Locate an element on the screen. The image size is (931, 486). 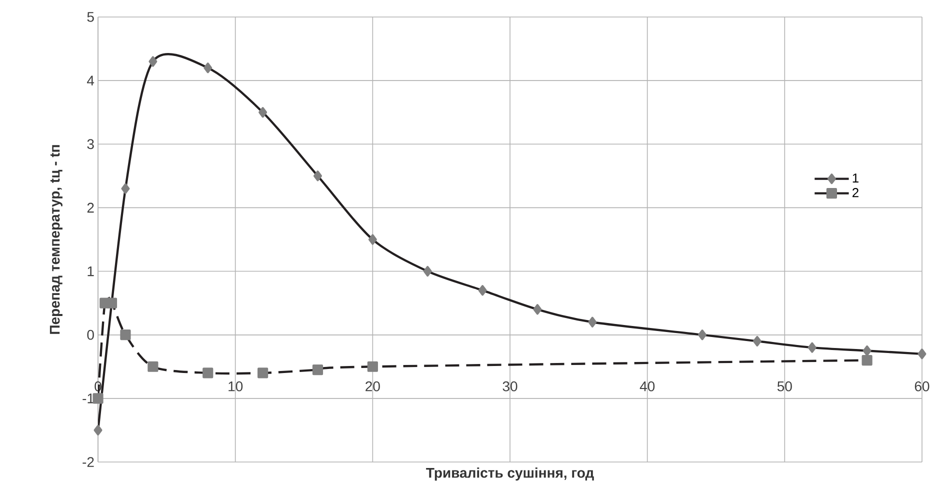
x-tick-label: 30 is located at coordinates (510, 386).